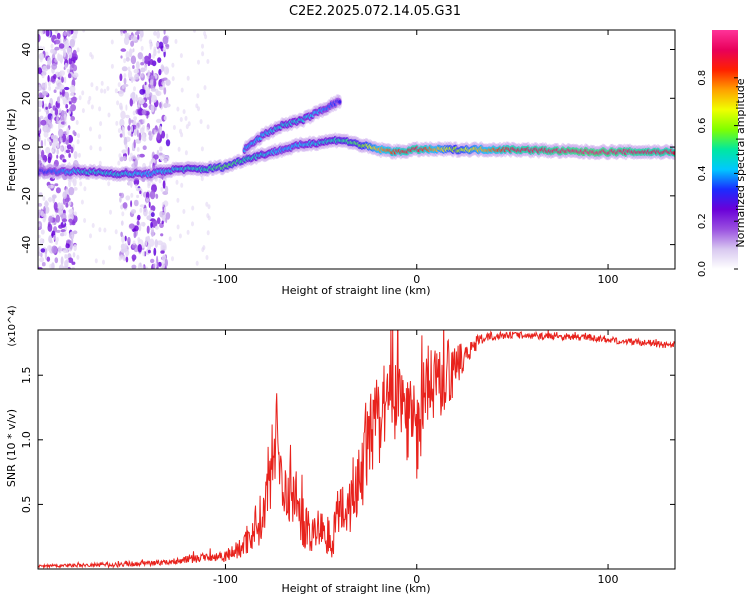 This screenshot has height=600, width=750. Describe the element at coordinates (702, 221) in the screenshot. I see `colorbar-tick-label: 0.2` at that location.